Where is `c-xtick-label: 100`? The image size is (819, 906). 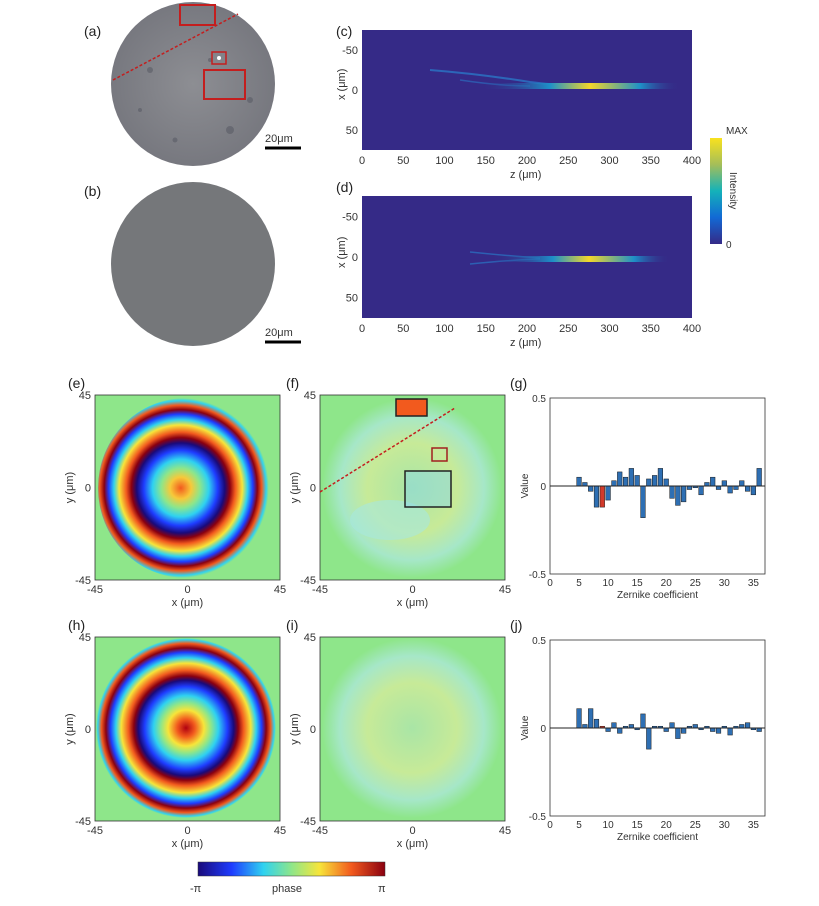
c-xtick-label: 100 is located at coordinates (444, 161).